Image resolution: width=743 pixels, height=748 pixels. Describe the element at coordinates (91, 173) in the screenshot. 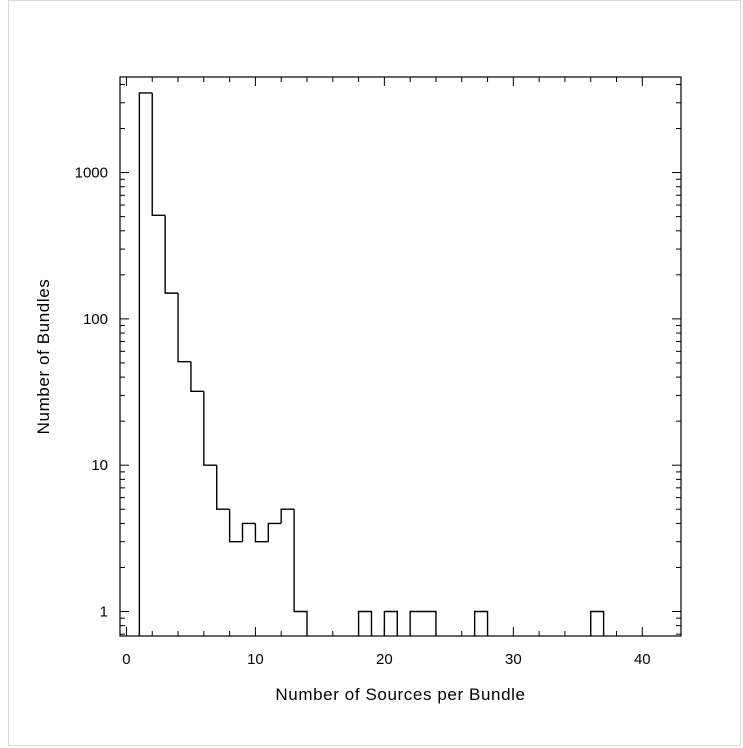

I see `y-tick-label: 1000` at that location.